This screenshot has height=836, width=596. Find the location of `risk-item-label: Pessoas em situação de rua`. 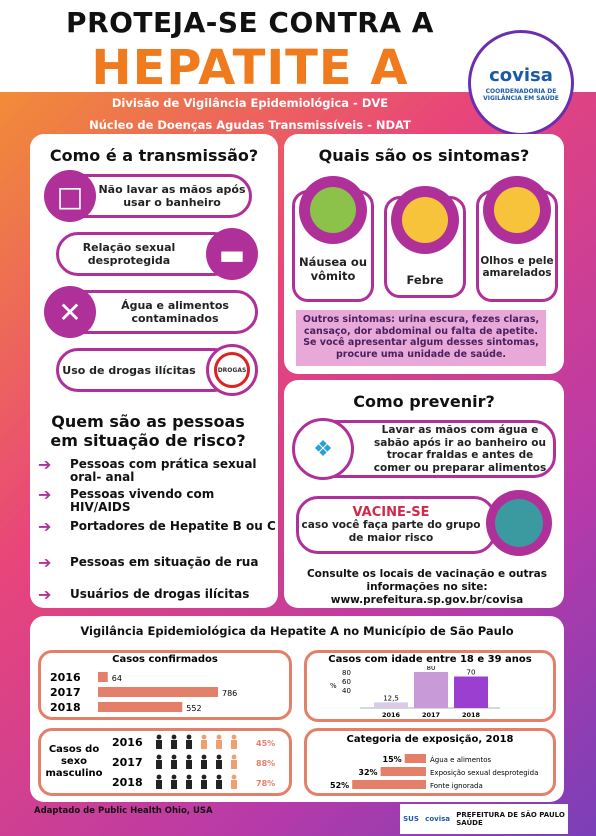

risk-item-label: Pessoas em situação de rua is located at coordinates (164, 562).